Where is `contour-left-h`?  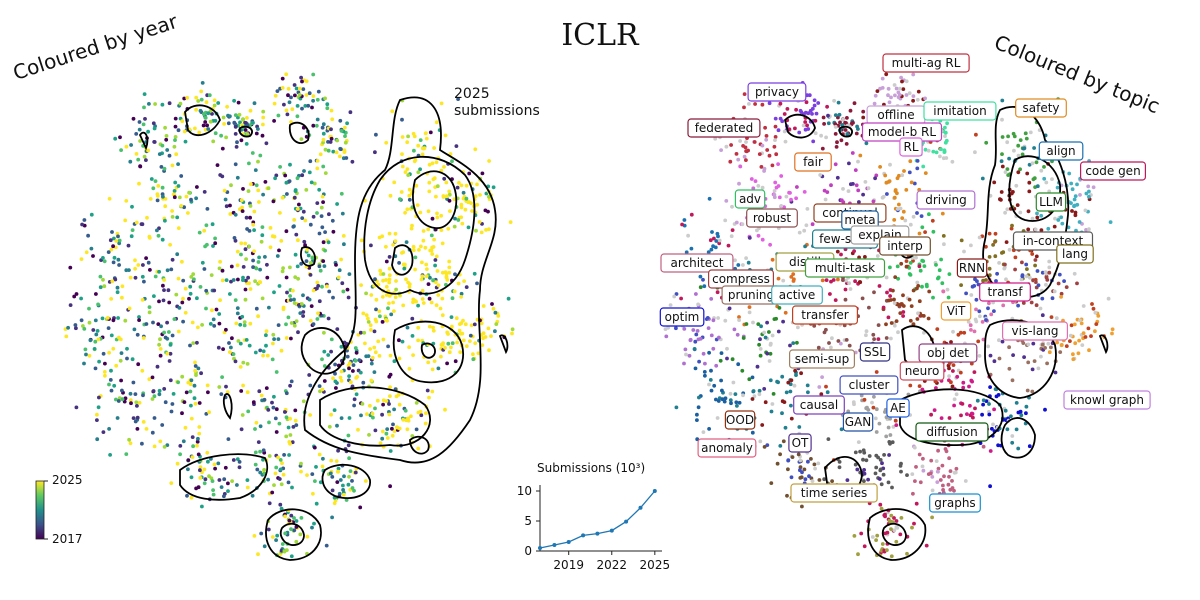
contour-left-h is located at coordinates (224, 477).